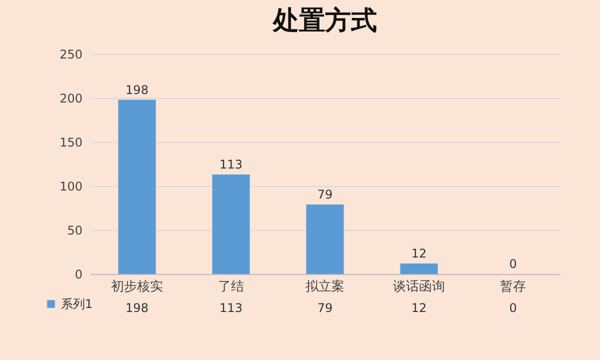  What do you see at coordinates (419, 287) in the screenshot?
I see `x-tick-label: 谈话函询` at bounding box center [419, 287].